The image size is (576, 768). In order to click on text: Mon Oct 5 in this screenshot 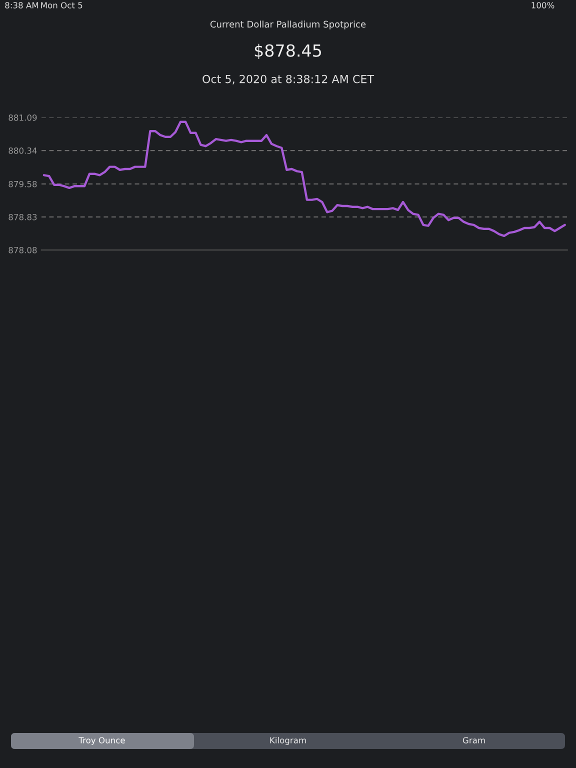, I will do `click(61, 5)`.